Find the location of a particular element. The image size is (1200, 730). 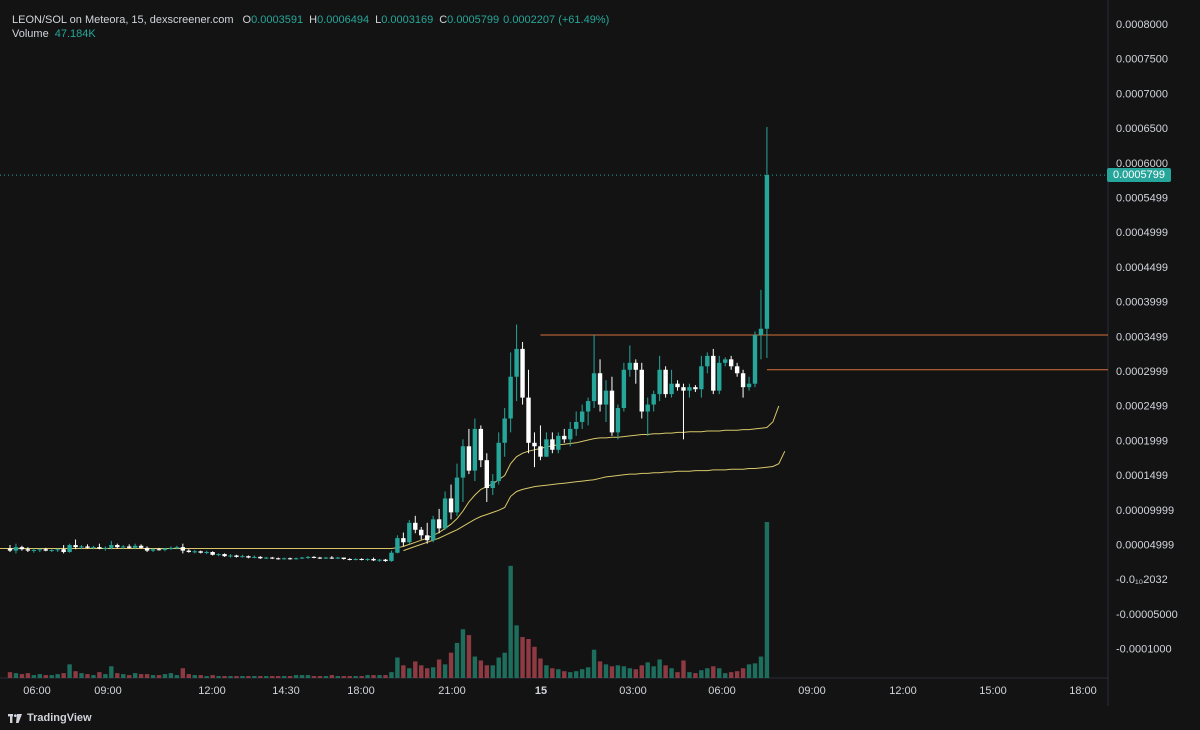

time-axis-label: 14:30 is located at coordinates (286, 691).